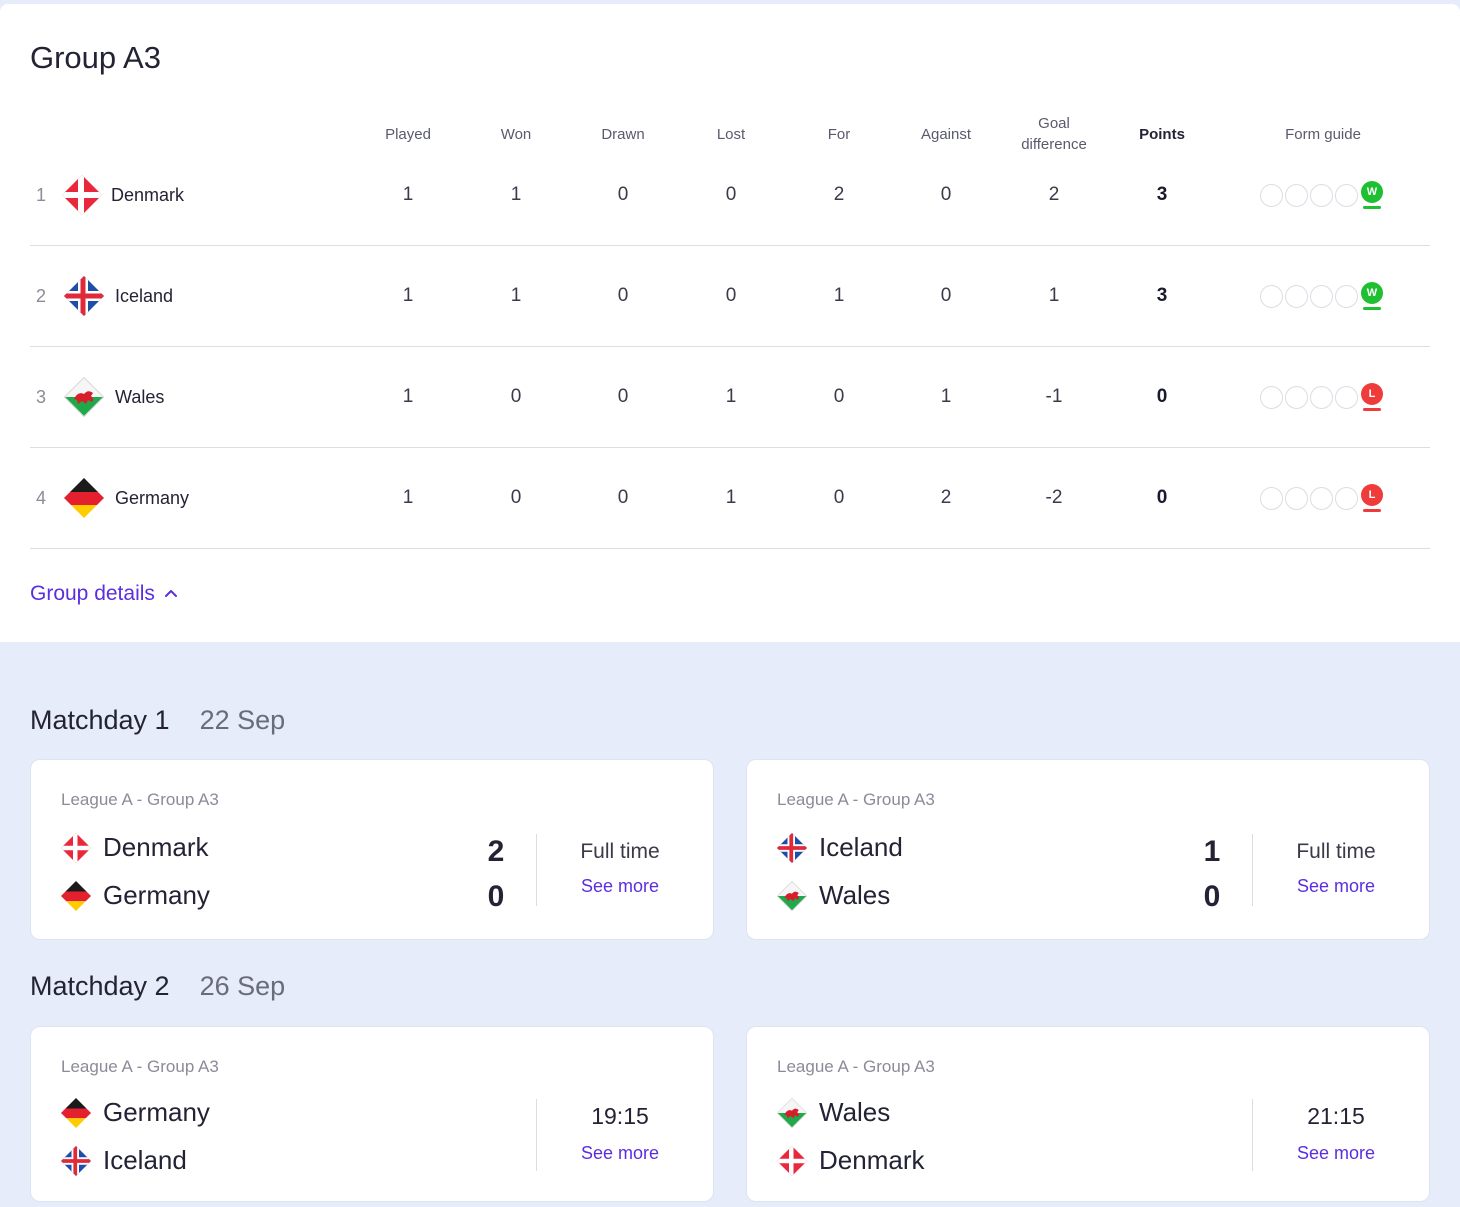 Image resolution: width=1460 pixels, height=1207 pixels. What do you see at coordinates (242, 986) in the screenshot?
I see `matchday-date: 26 Sep` at bounding box center [242, 986].